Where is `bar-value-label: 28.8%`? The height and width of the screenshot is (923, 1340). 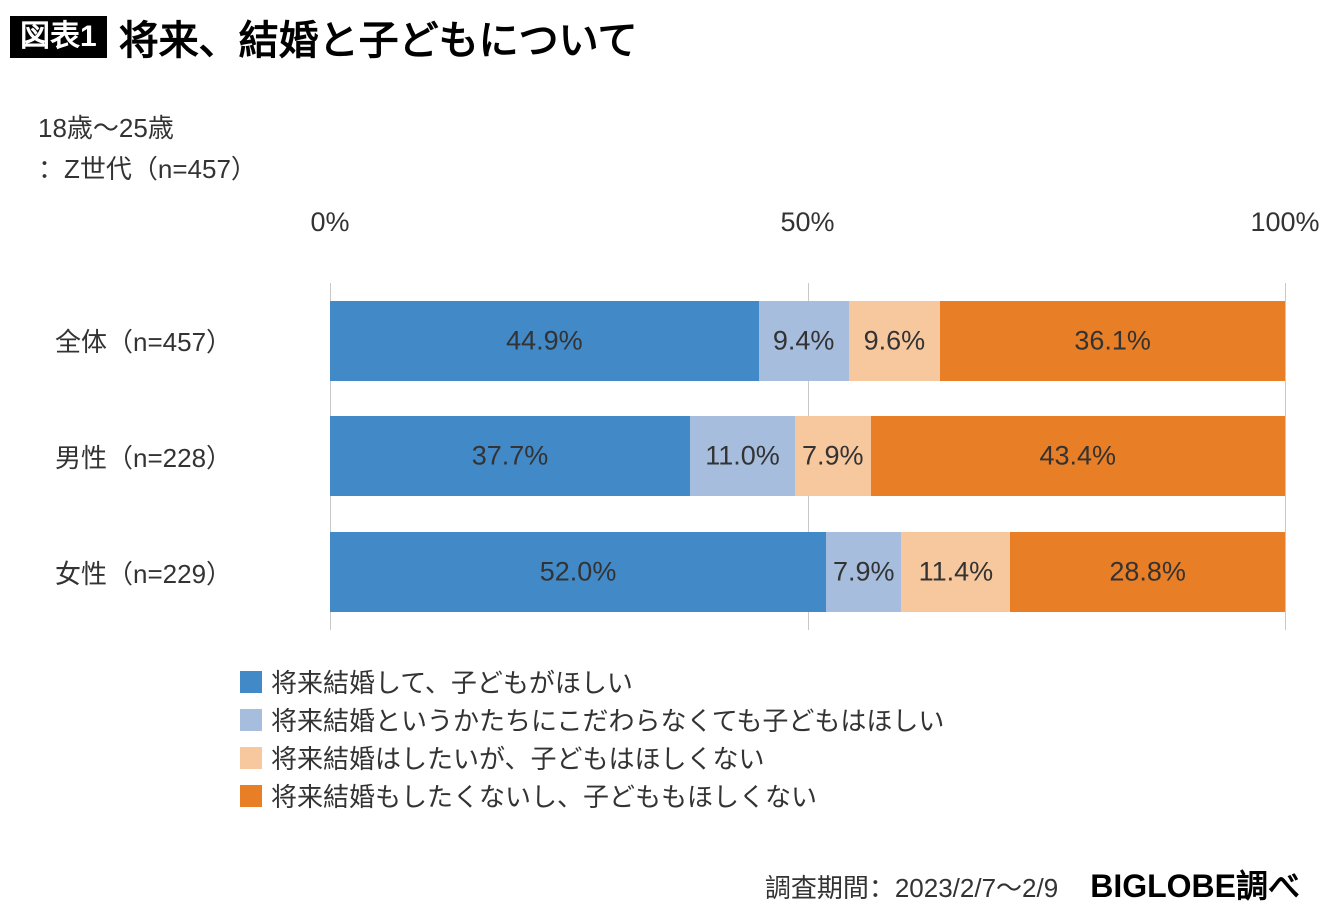 bar-value-label: 28.8% is located at coordinates (1147, 571).